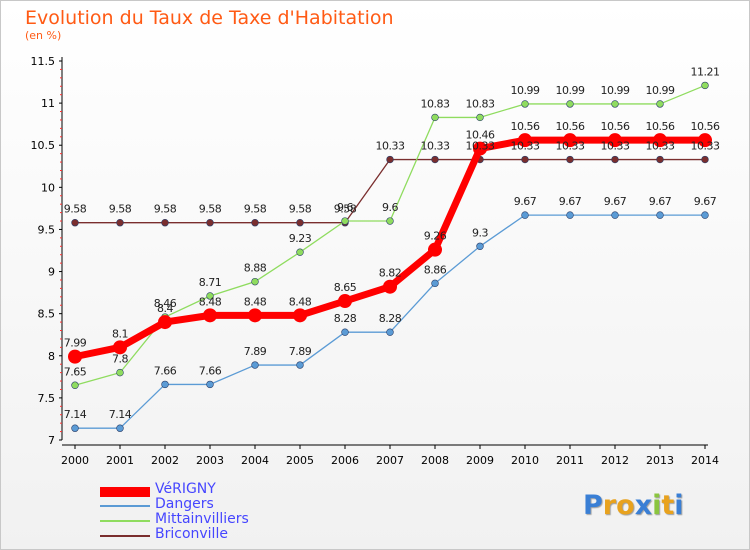 The image size is (750, 550). Describe the element at coordinates (51, 356) in the screenshot. I see `y-tick-label: 8` at that location.